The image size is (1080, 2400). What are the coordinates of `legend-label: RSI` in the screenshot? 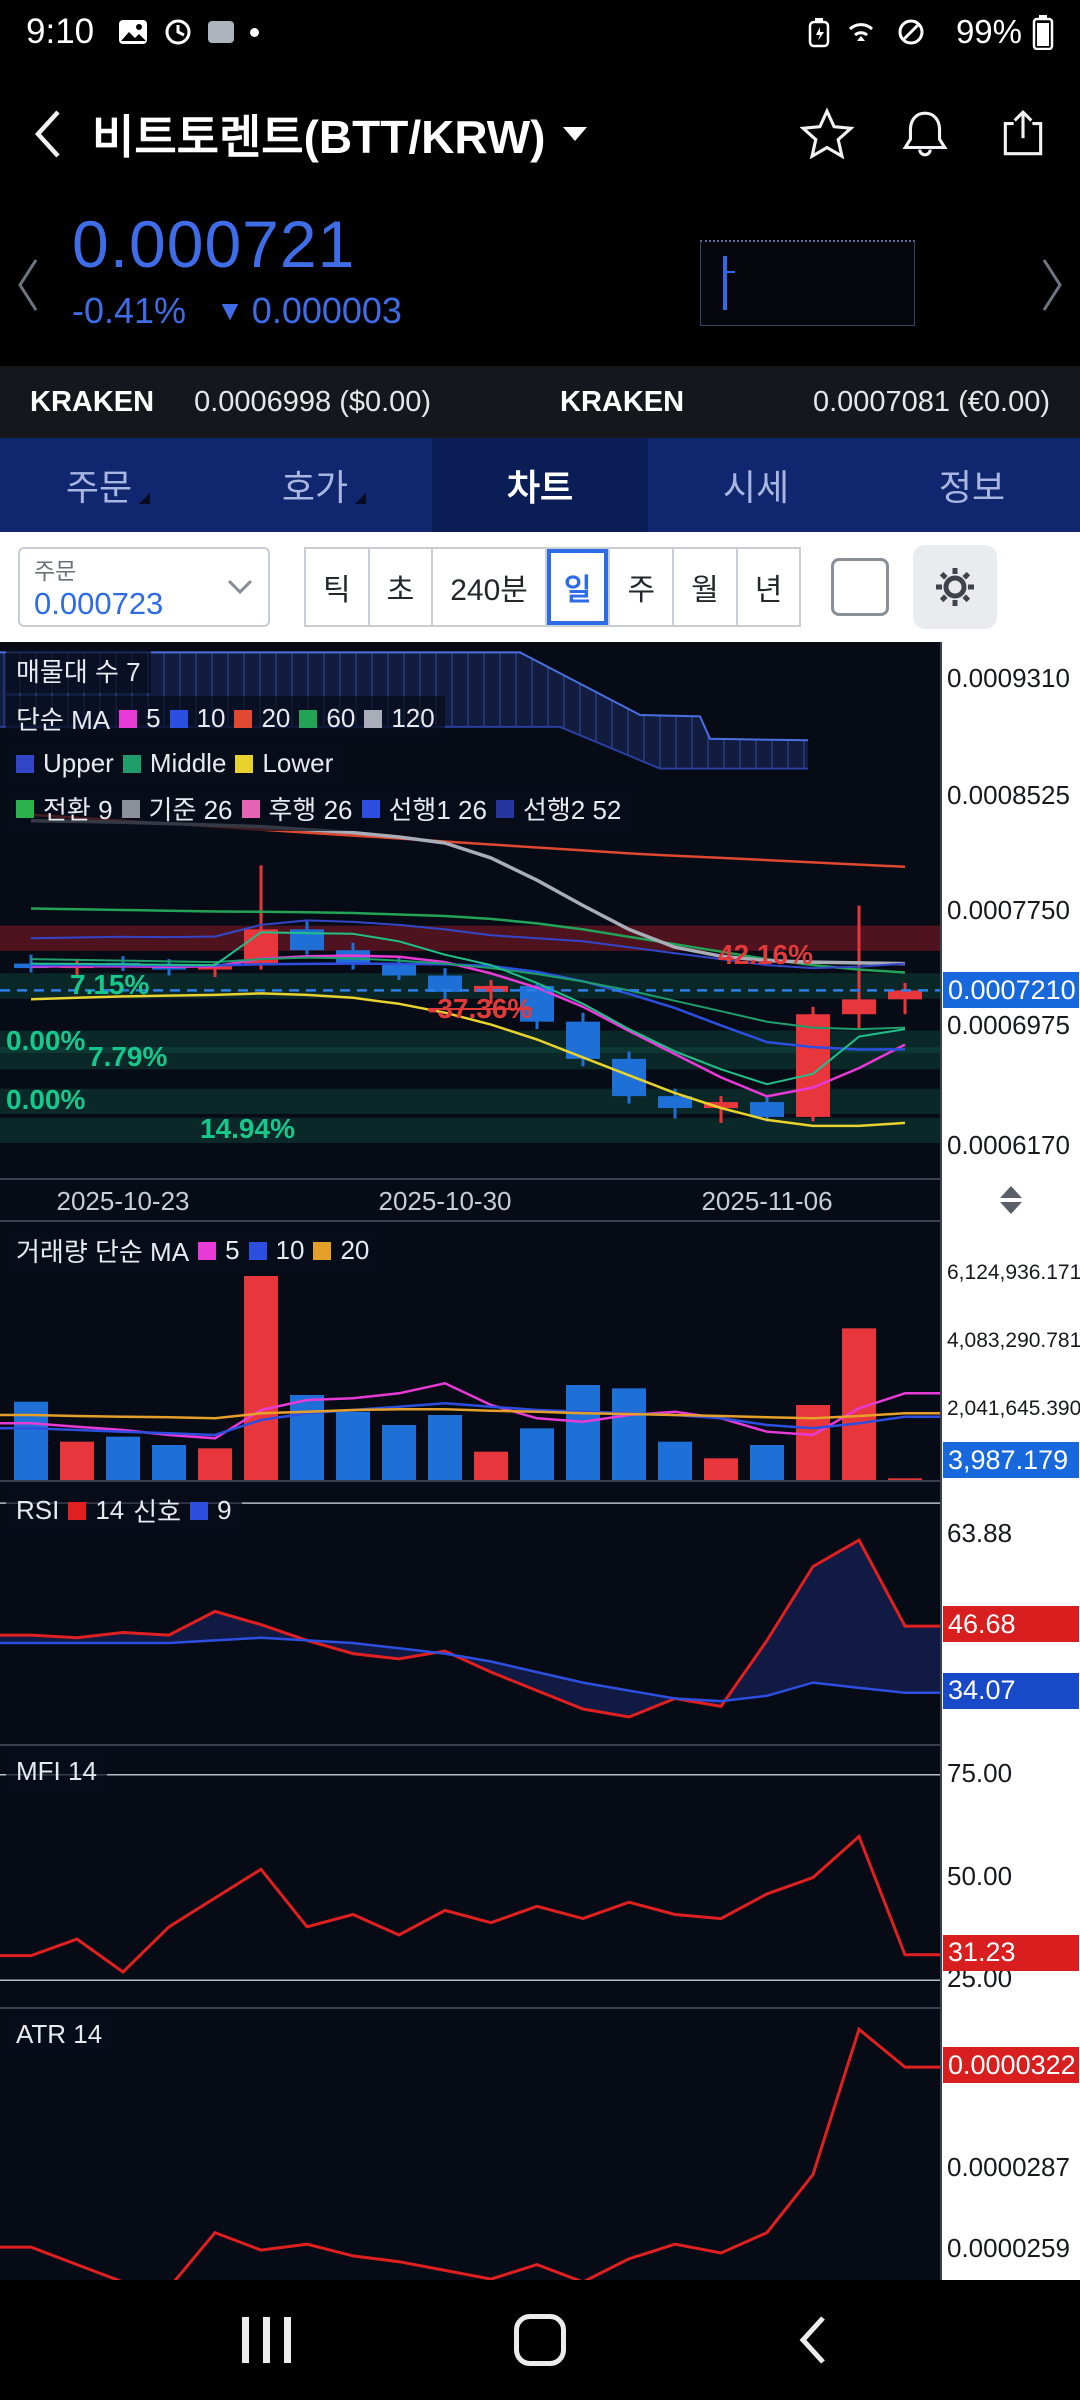 It's located at (38, 1510).